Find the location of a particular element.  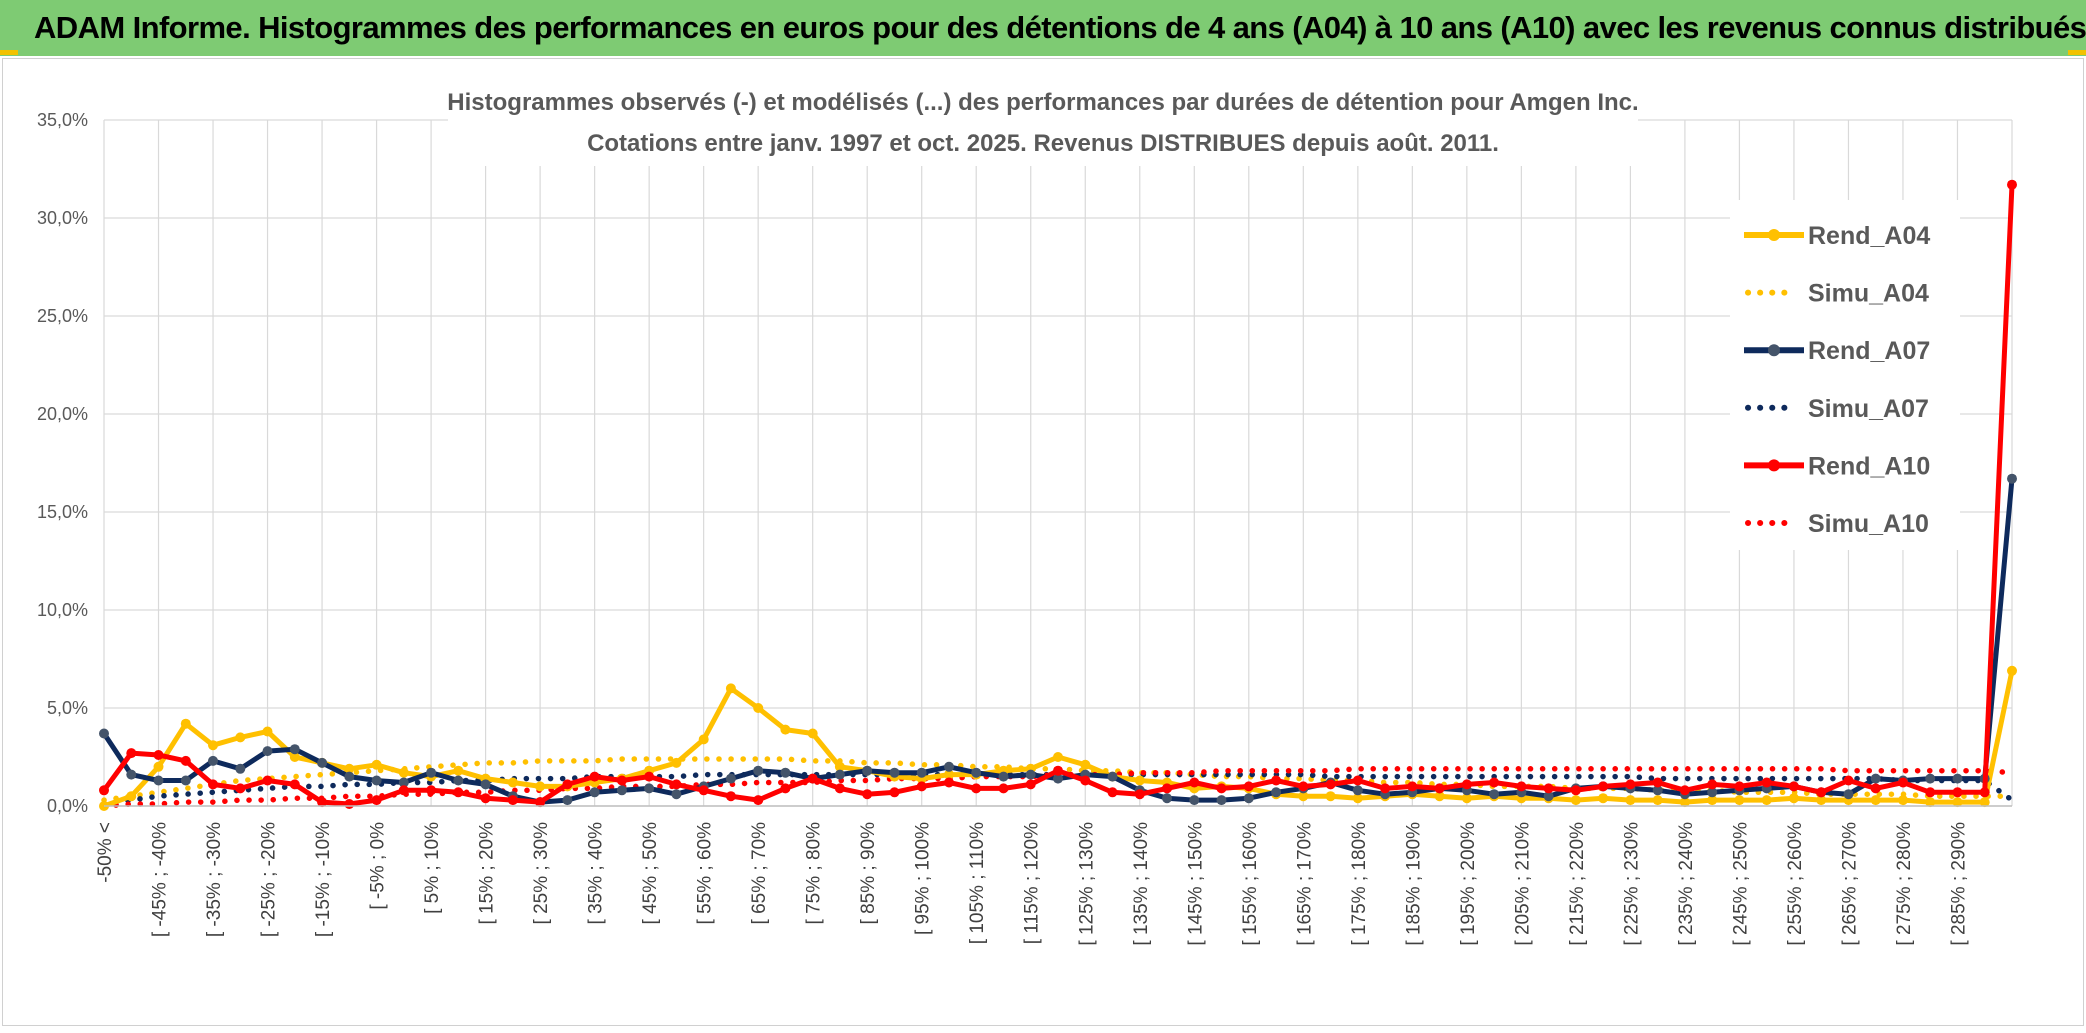

x-tick-label: [ 215% ; 220% is located at coordinates (1577, 884).